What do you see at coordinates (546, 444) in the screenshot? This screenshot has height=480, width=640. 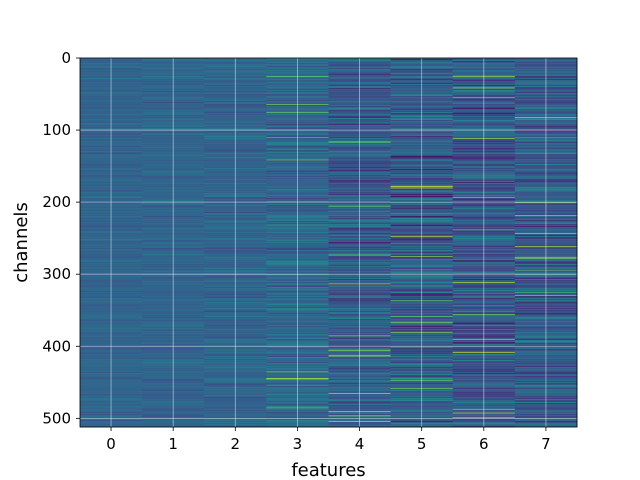 I see `x-tick-label: 7` at bounding box center [546, 444].